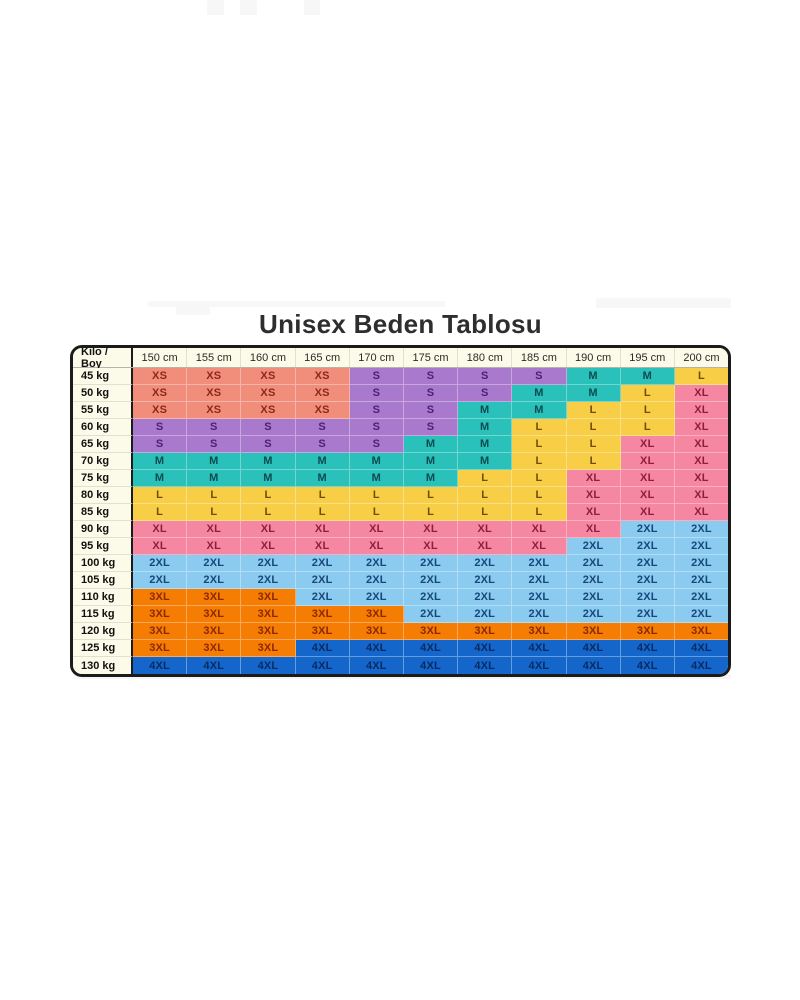 The image size is (800, 1000). I want to click on table-row: 55 kg XS XS XS XS S S M M L L XL, so click(400, 410).